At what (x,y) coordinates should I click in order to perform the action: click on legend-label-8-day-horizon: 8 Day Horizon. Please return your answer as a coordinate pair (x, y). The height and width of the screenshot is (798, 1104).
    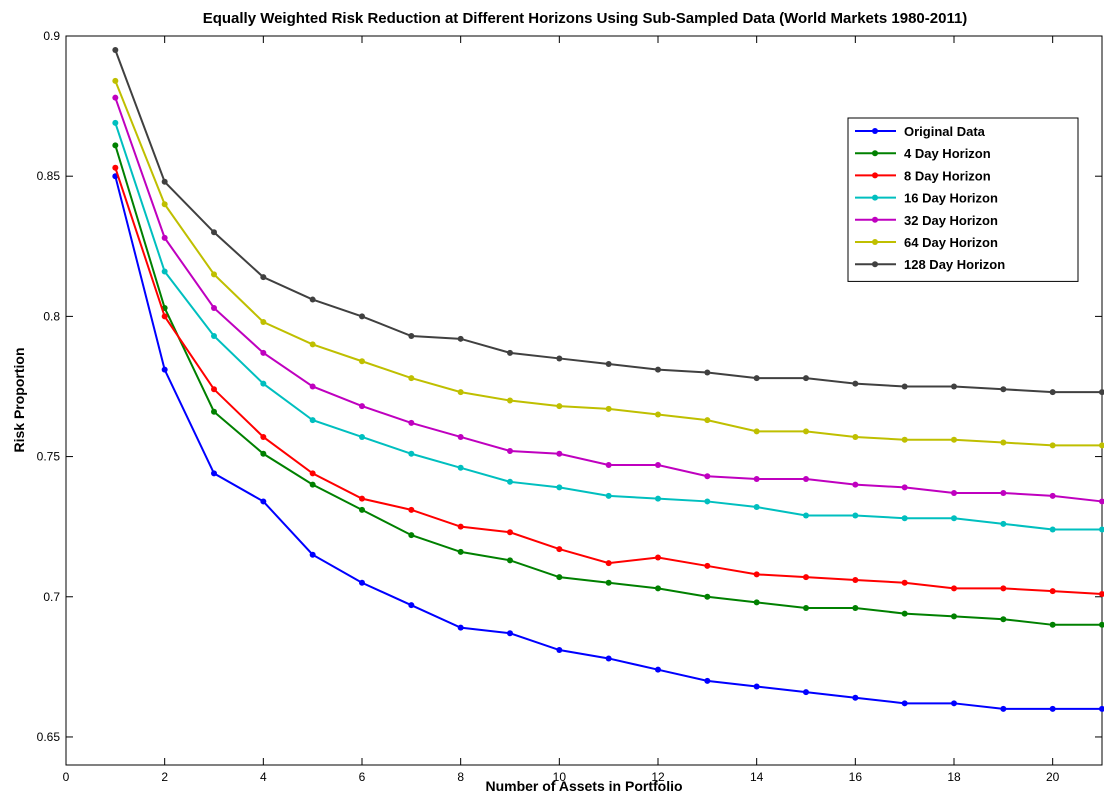
    Looking at the image, I should click on (947, 175).